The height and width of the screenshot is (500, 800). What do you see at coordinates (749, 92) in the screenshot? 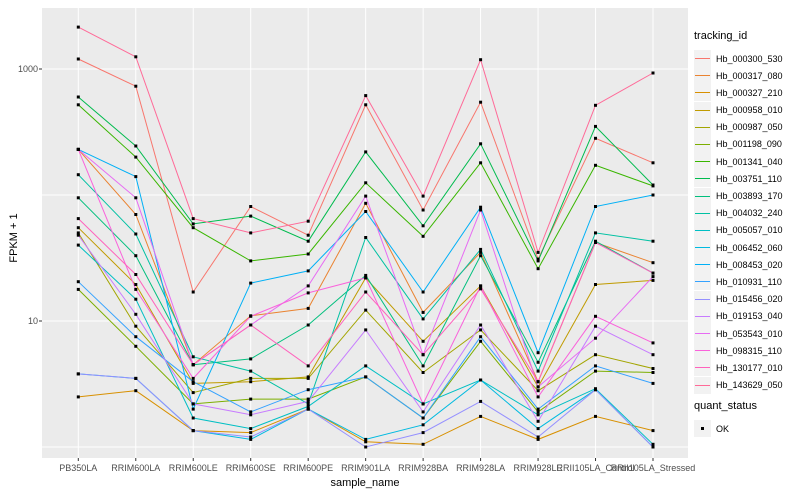
I see `legend-item-label: Hb_000327_210` at bounding box center [749, 92].